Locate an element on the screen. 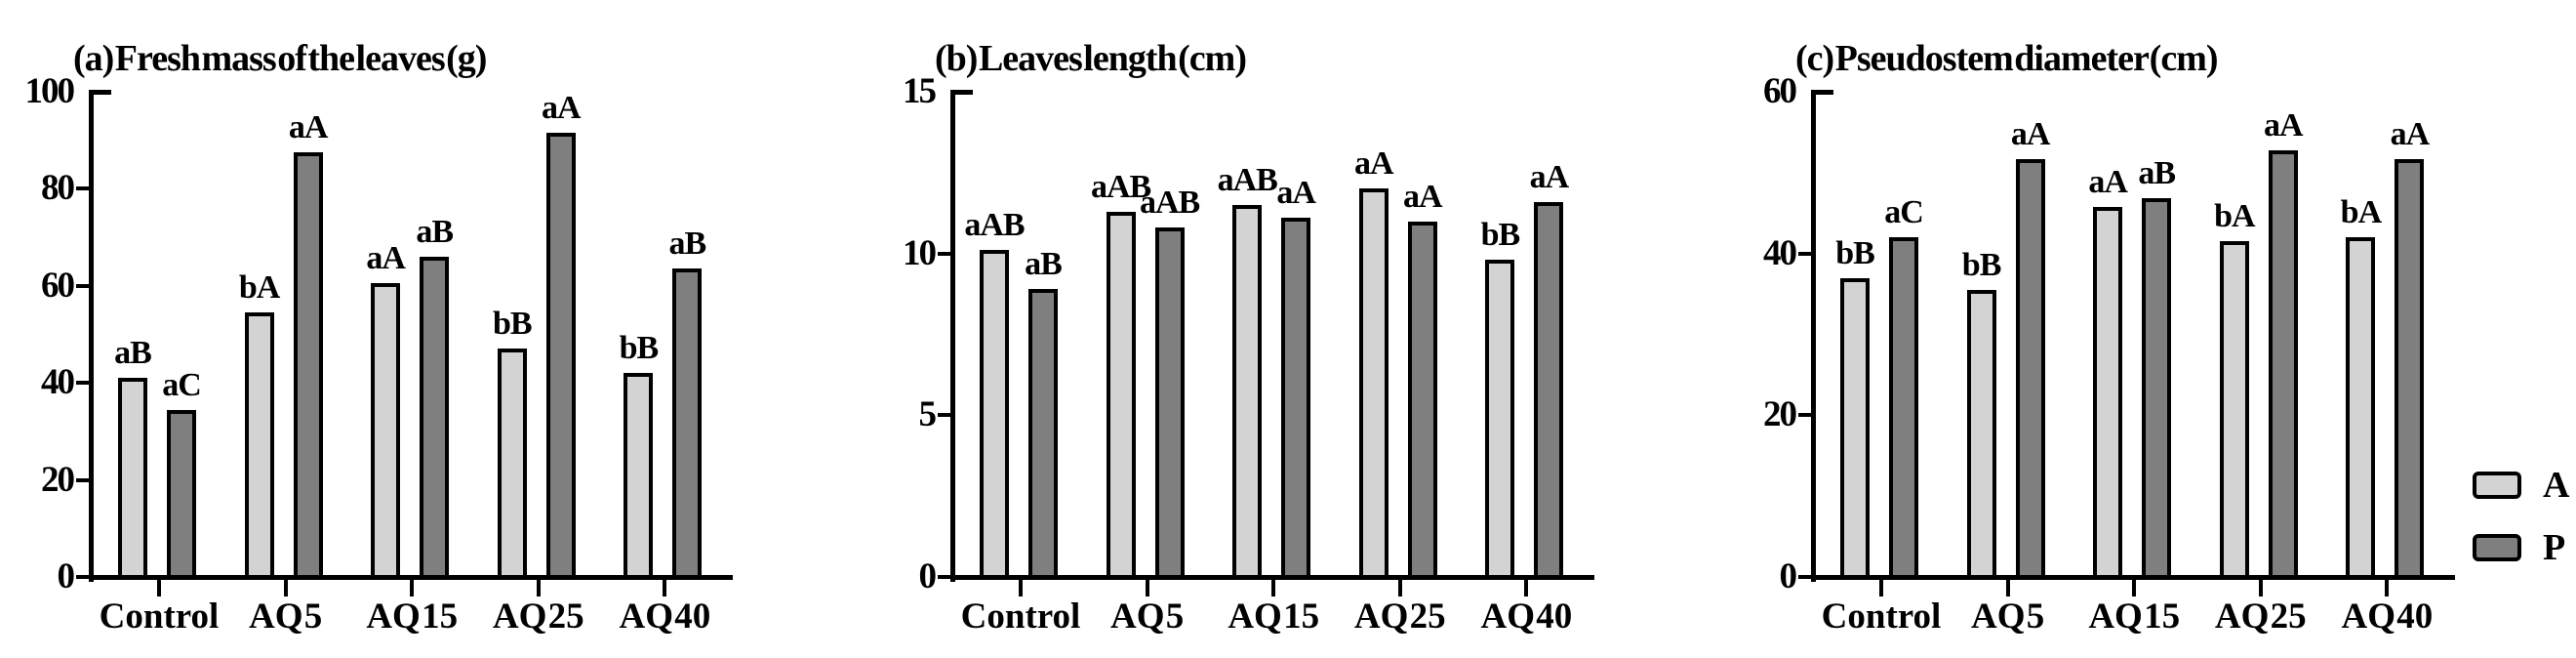 Image resolution: width=2576 pixels, height=658 pixels. chart-b-title: (b) Leaves length (cm) is located at coordinates (1091, 58).